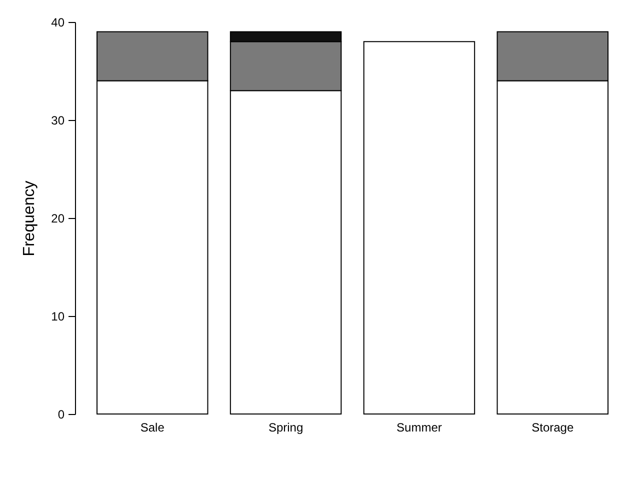  What do you see at coordinates (419, 227) in the screenshot?
I see `bar` at bounding box center [419, 227].